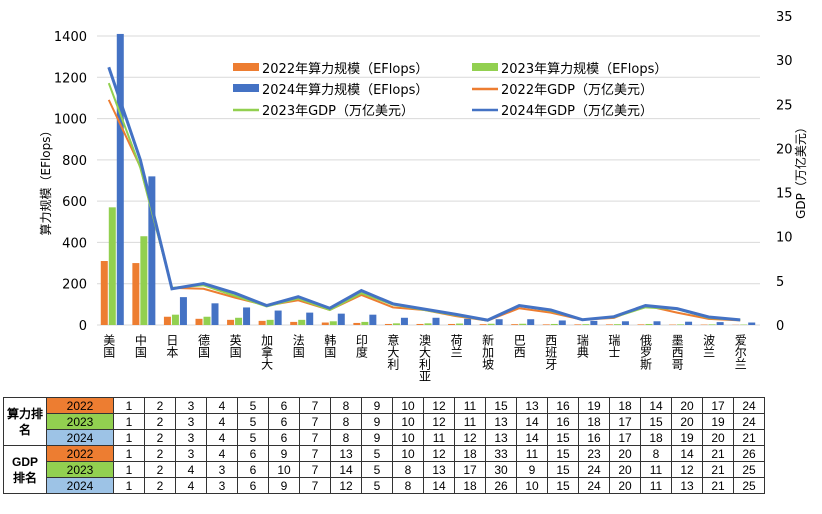 This screenshot has height=514, width=822. Describe the element at coordinates (346, 437) in the screenshot. I see `rank-cell: 8` at that location.